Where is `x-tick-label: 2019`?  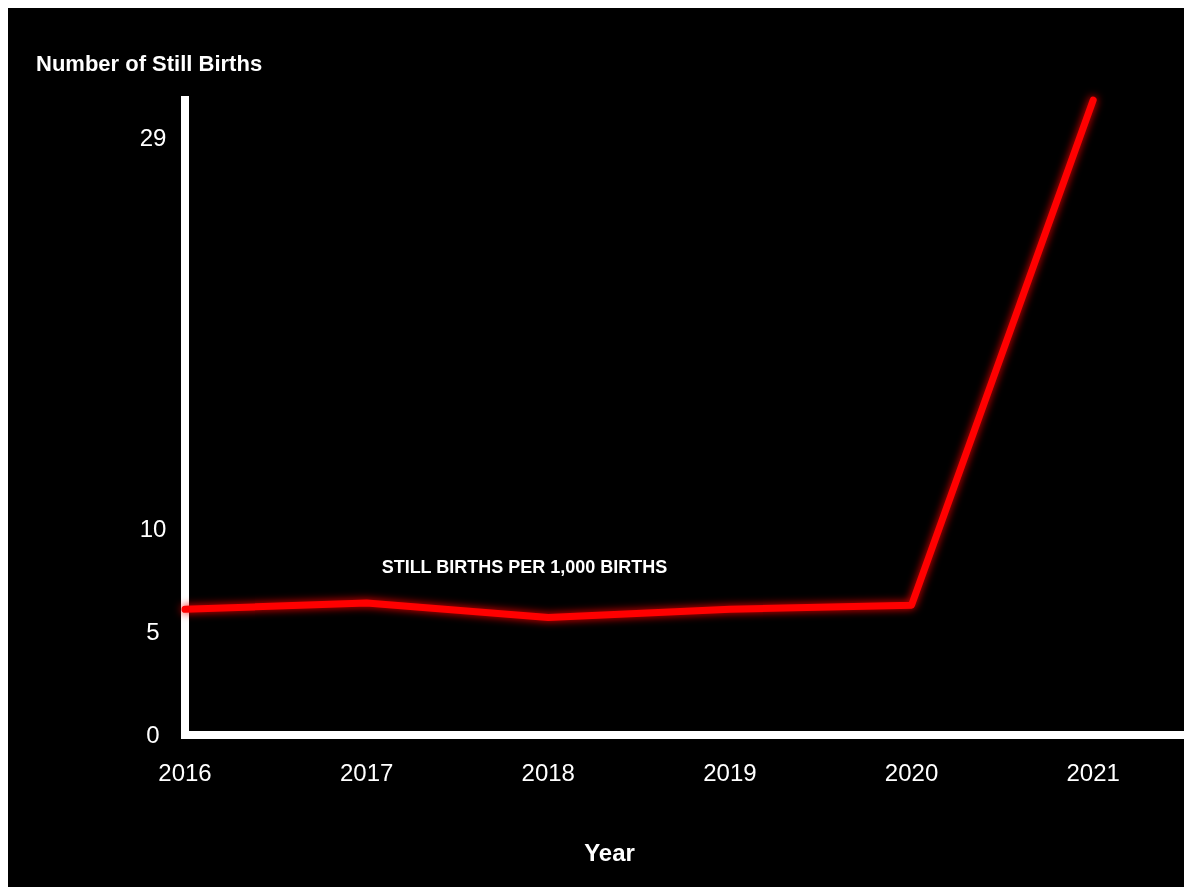 x-tick-label: 2019 is located at coordinates (730, 772).